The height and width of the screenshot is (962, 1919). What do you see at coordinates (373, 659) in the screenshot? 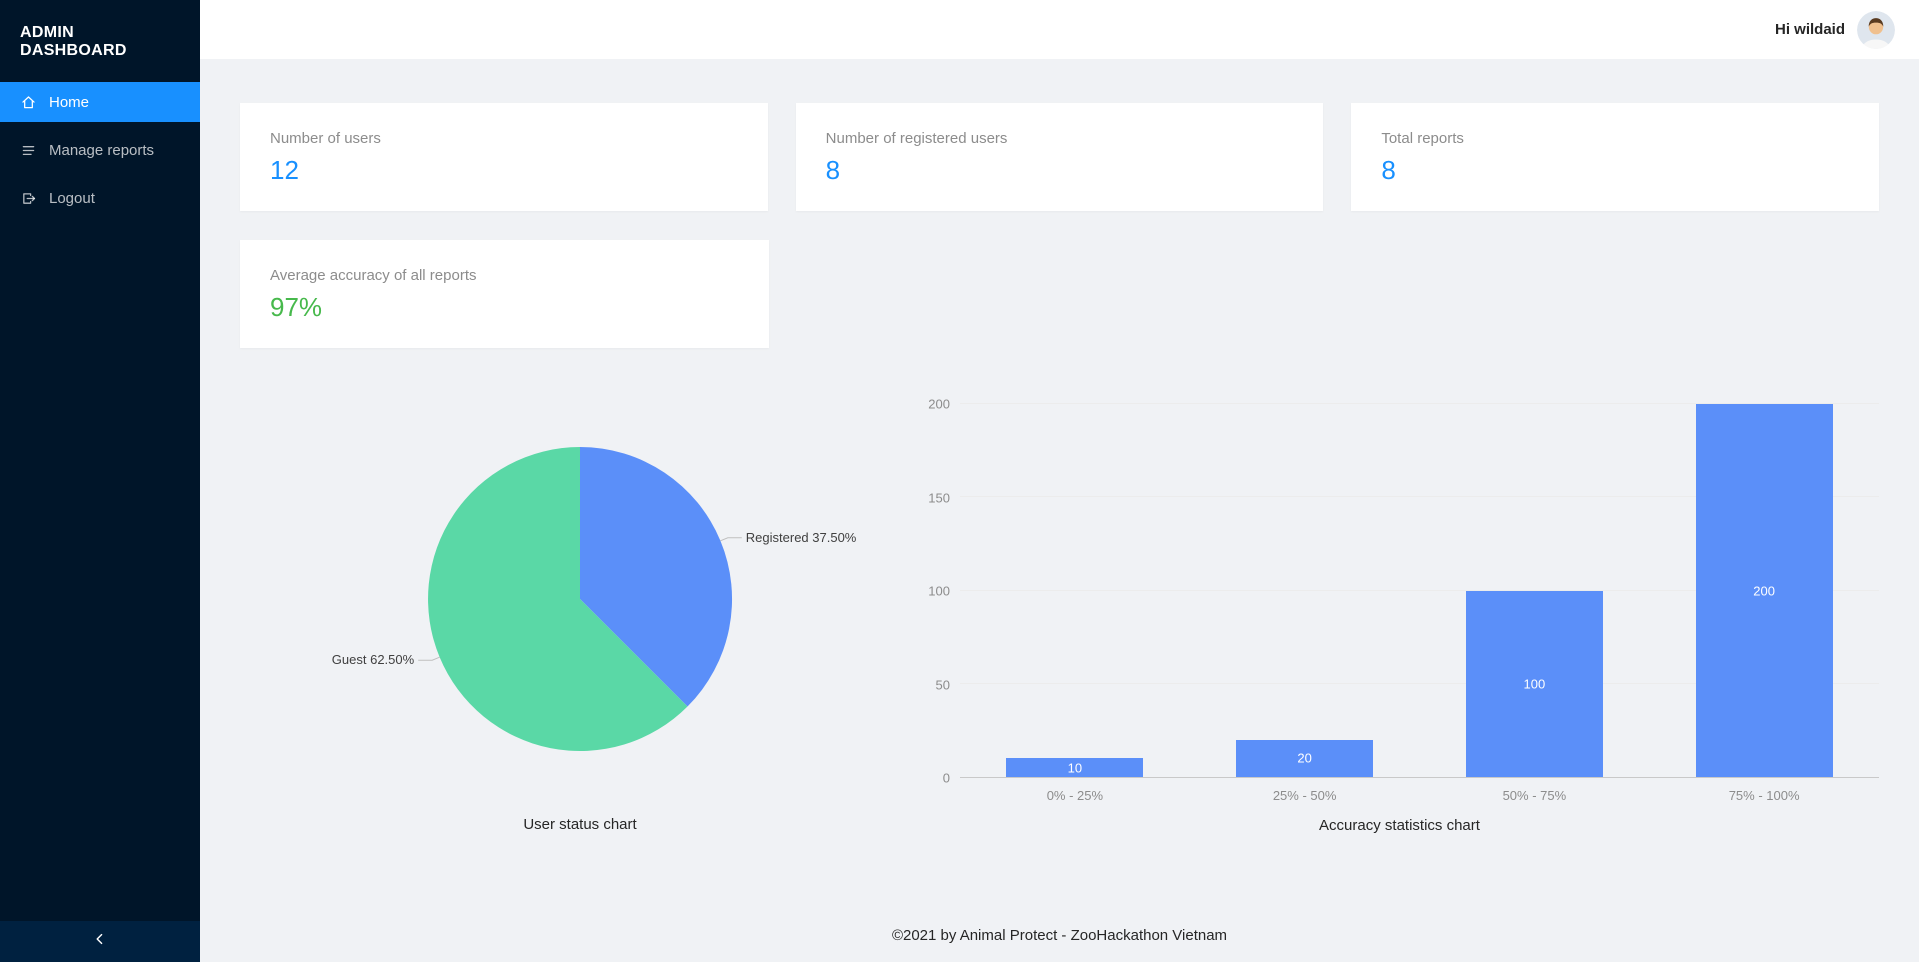
I see `pie-slice-label: Guest 62.50%` at bounding box center [373, 659].